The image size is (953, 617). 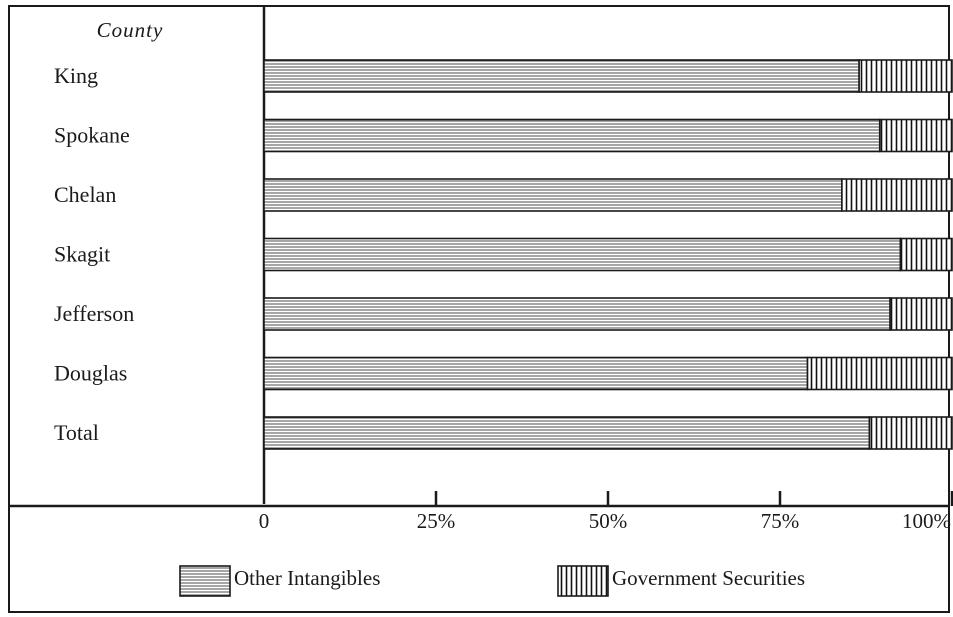 What do you see at coordinates (583, 581) in the screenshot?
I see `legend-swatch-government-securities` at bounding box center [583, 581].